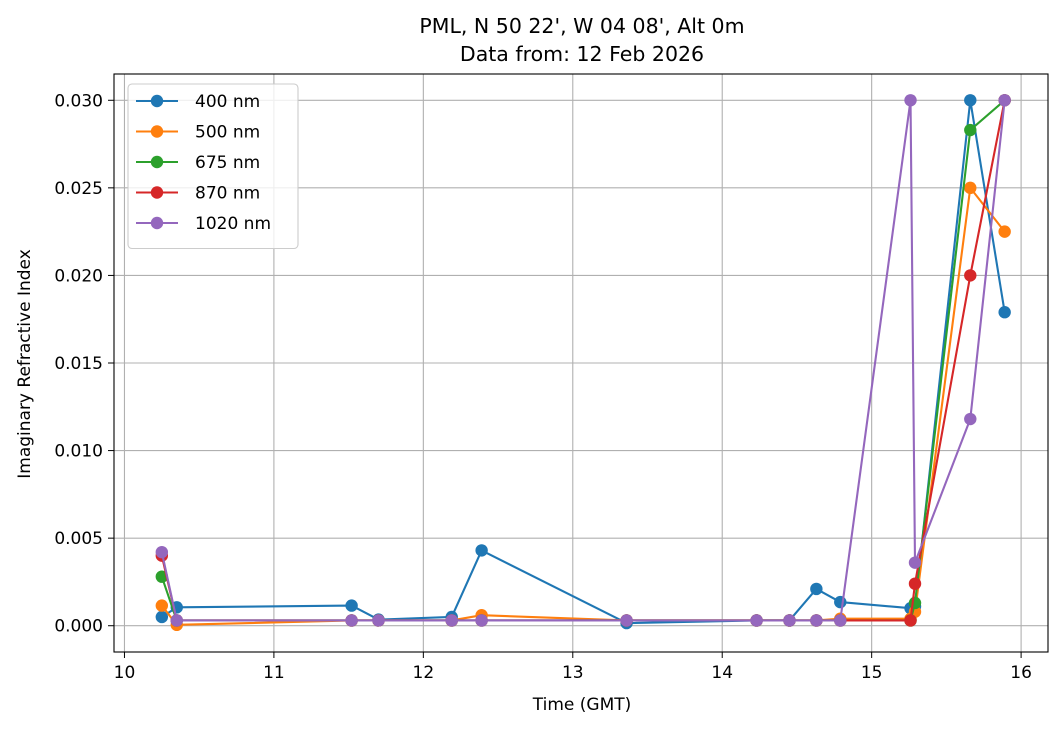 This screenshot has height=729, width=1062. What do you see at coordinates (78, 101) in the screenshot?
I see `y-tick-label: 0.030` at bounding box center [78, 101].